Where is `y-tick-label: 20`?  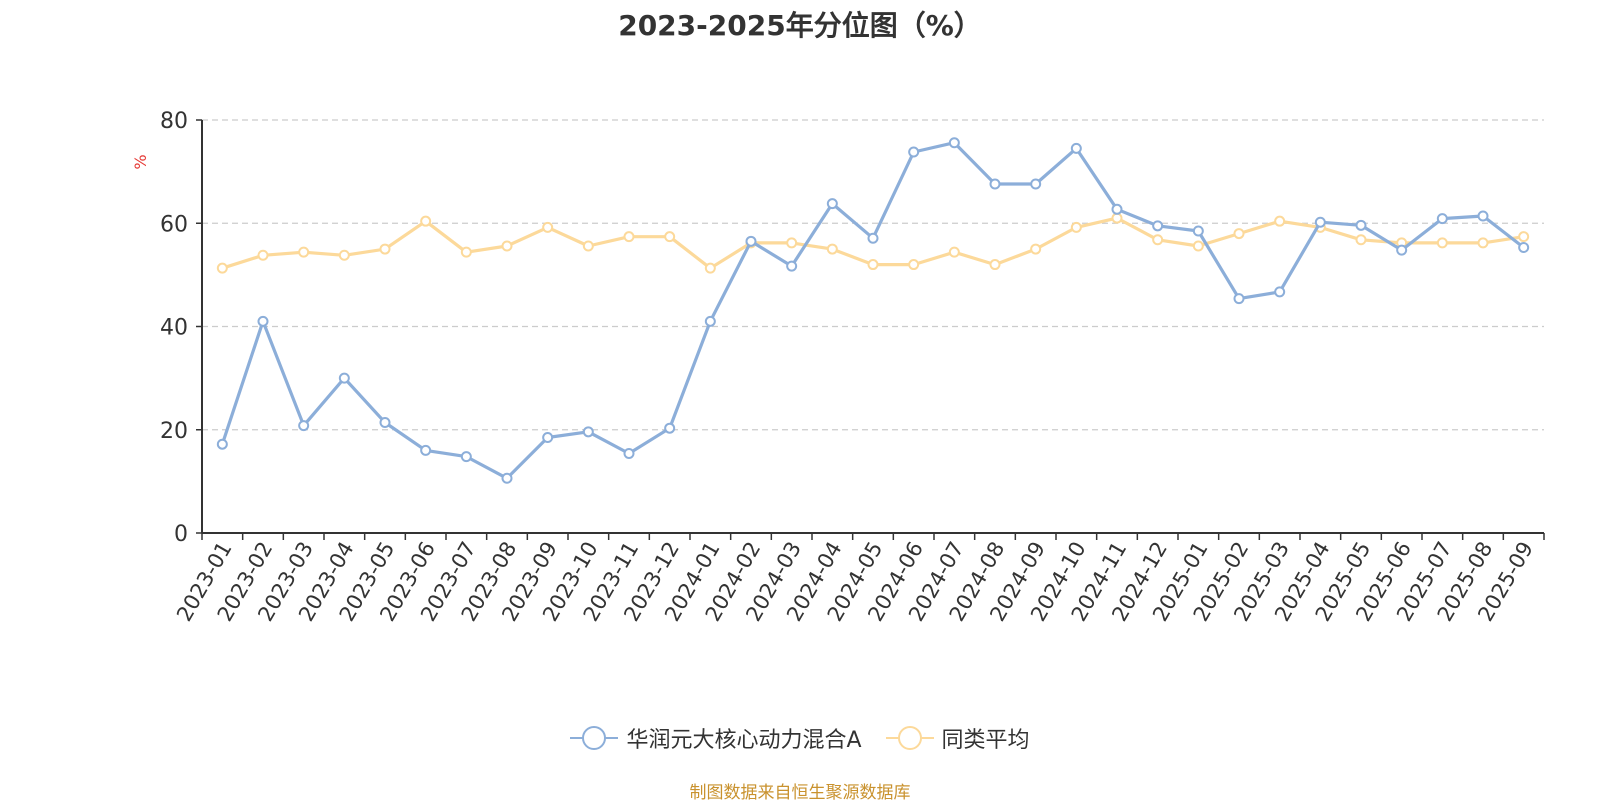
y-tick-label: 20 is located at coordinates (174, 431).